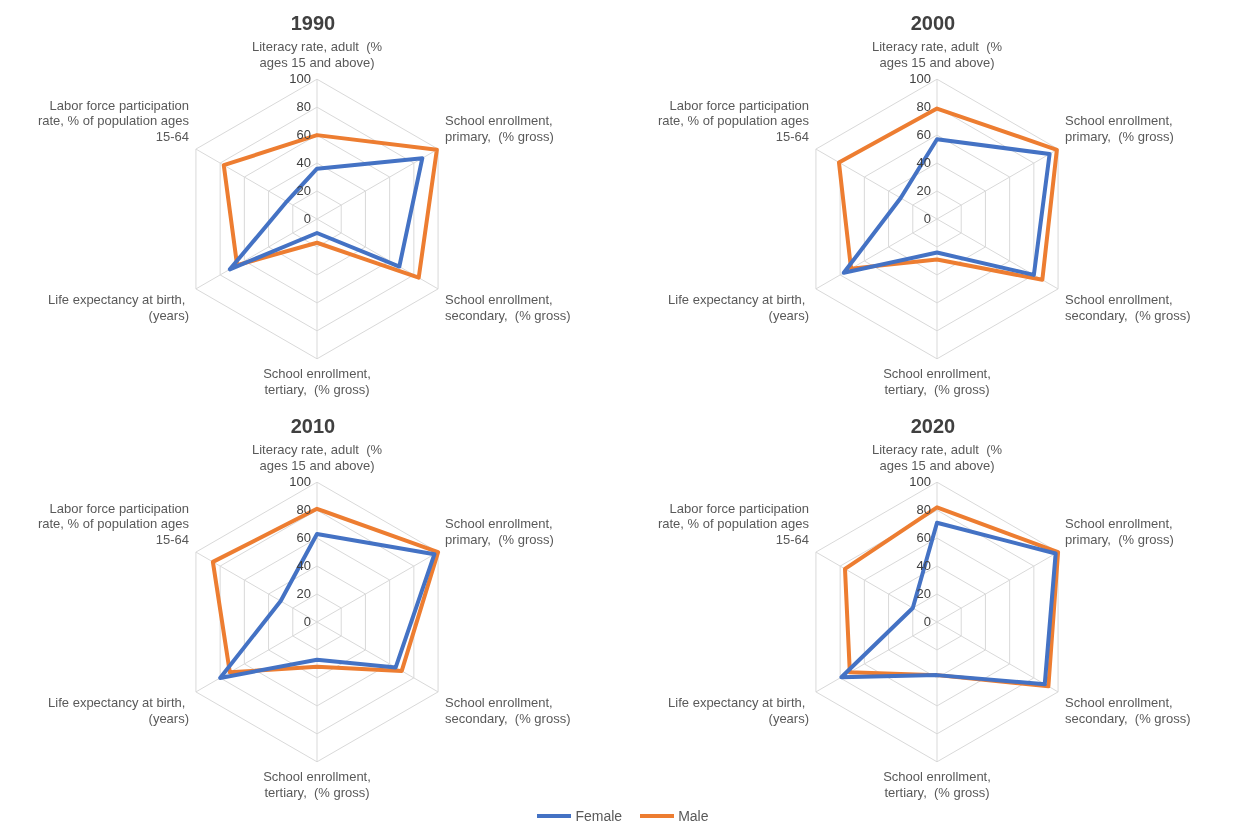  What do you see at coordinates (313, 425) in the screenshot?
I see `chart-title: 2010` at bounding box center [313, 425].